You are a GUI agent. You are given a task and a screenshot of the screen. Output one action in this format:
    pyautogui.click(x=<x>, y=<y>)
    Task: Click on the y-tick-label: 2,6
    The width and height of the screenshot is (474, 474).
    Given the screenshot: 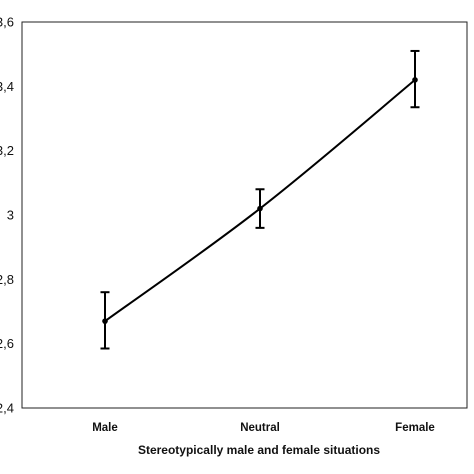 What is the action you would take?
    pyautogui.click(x=7, y=343)
    